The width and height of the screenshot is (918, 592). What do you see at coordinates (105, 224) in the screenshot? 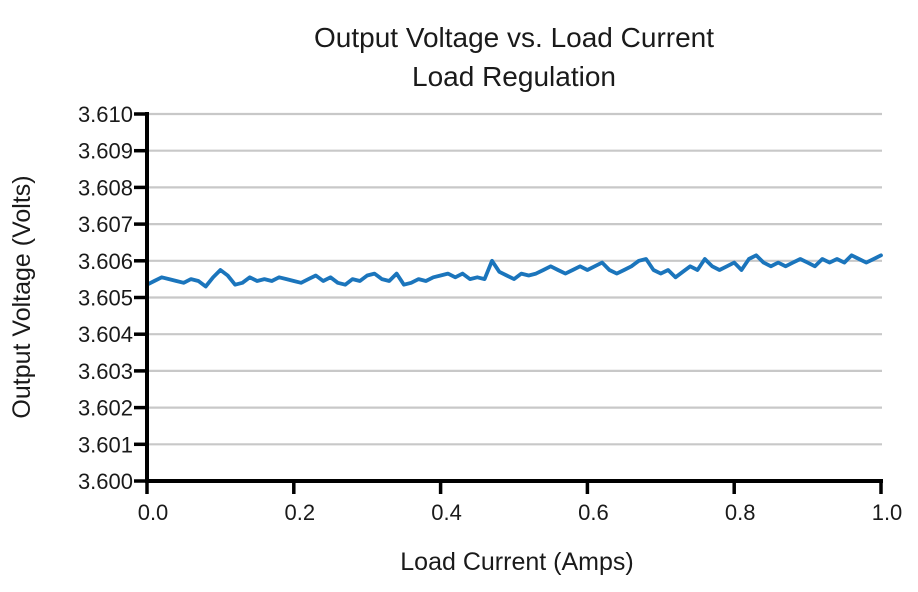
I see `y-tick-label: 3.607` at bounding box center [105, 224].